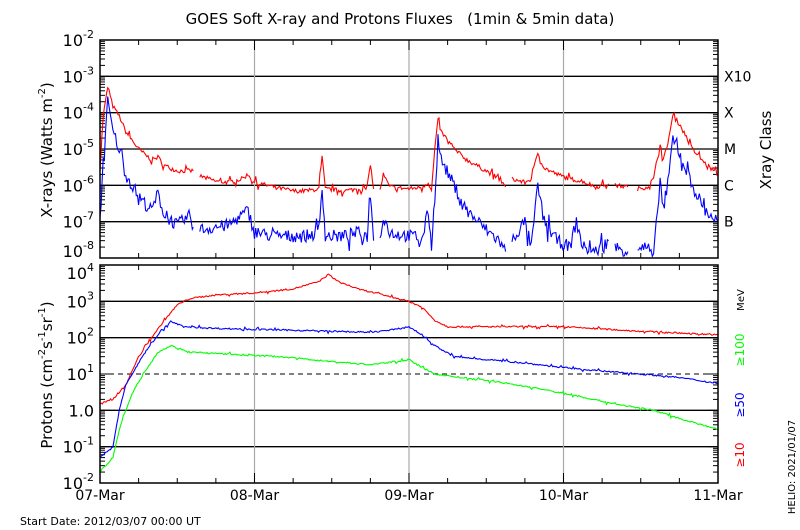  What do you see at coordinates (792, 467) in the screenshot?
I see `helio-date: HELIO: 2021/01/07` at bounding box center [792, 467].